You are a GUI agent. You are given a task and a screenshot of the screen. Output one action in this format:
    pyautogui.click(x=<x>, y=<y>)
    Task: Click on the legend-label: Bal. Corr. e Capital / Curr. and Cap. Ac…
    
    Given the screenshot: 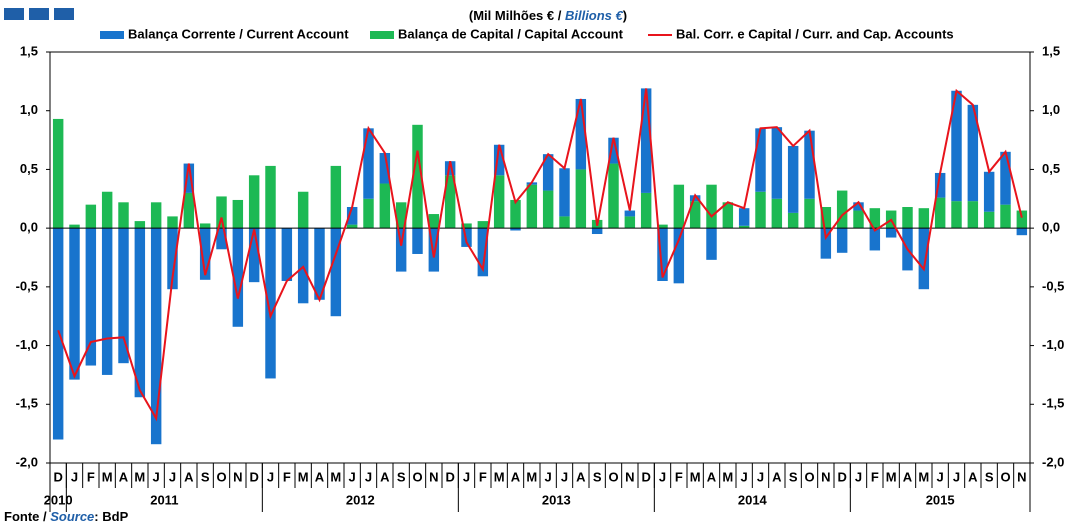 What is the action you would take?
    pyautogui.click(x=815, y=33)
    